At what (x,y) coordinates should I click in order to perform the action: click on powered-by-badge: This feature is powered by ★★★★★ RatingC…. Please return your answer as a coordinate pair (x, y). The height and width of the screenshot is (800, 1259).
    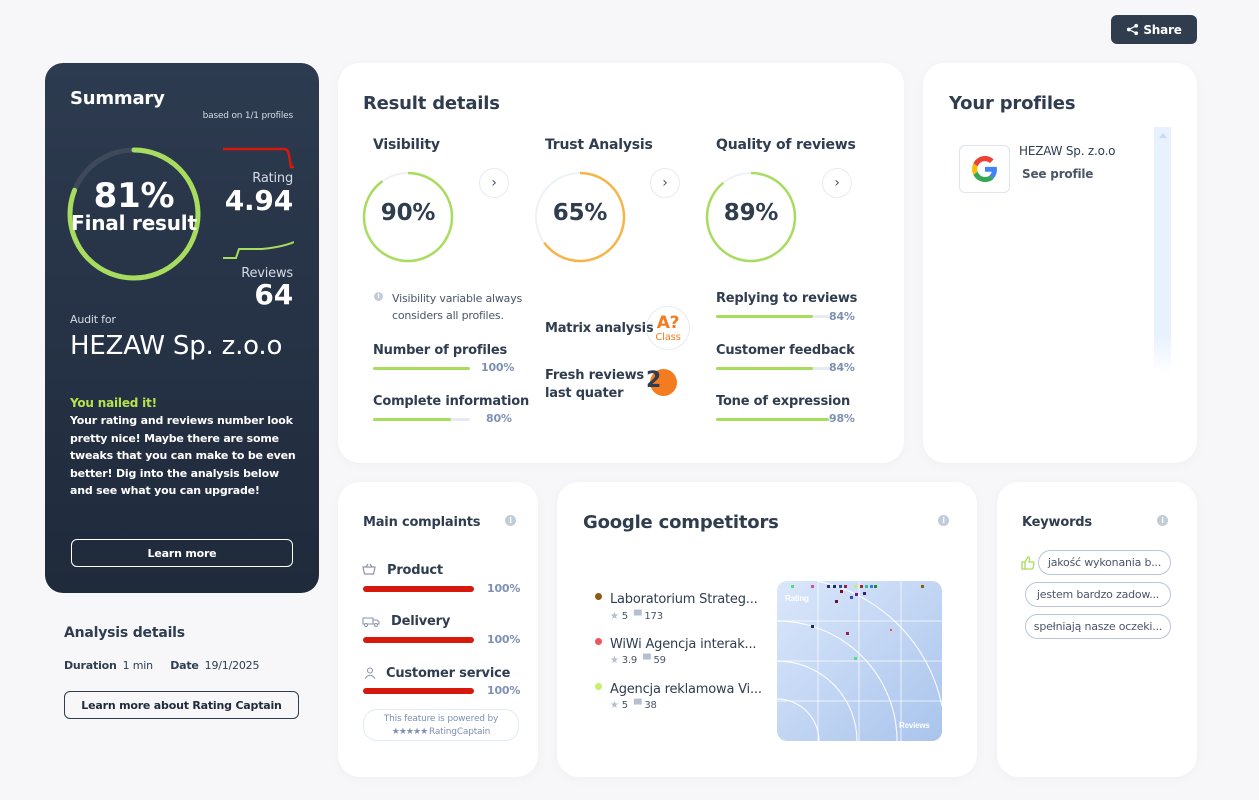
    Looking at the image, I should click on (441, 725).